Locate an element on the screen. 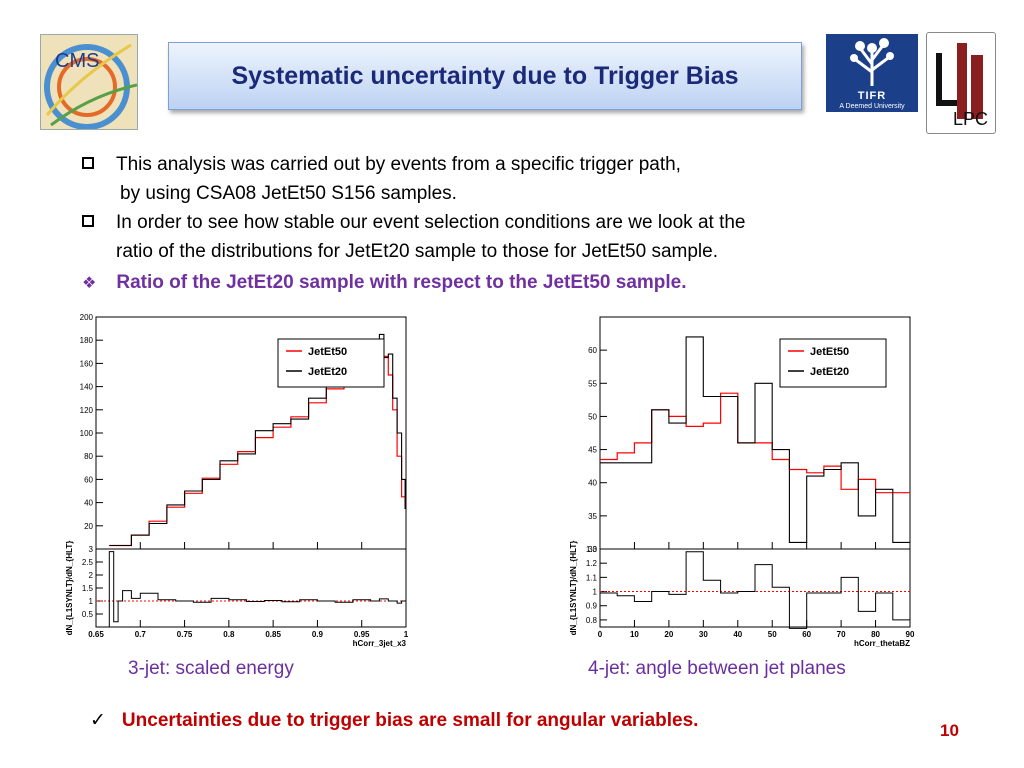  chart-right-main-ytick-label: 30 is located at coordinates (592, 549).